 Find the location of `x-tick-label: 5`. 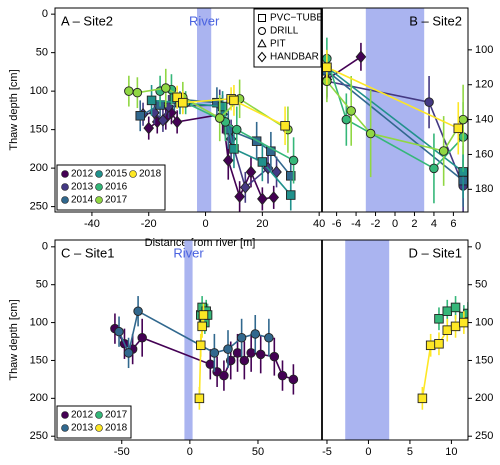

x-tick-label: 5 is located at coordinates (410, 452).